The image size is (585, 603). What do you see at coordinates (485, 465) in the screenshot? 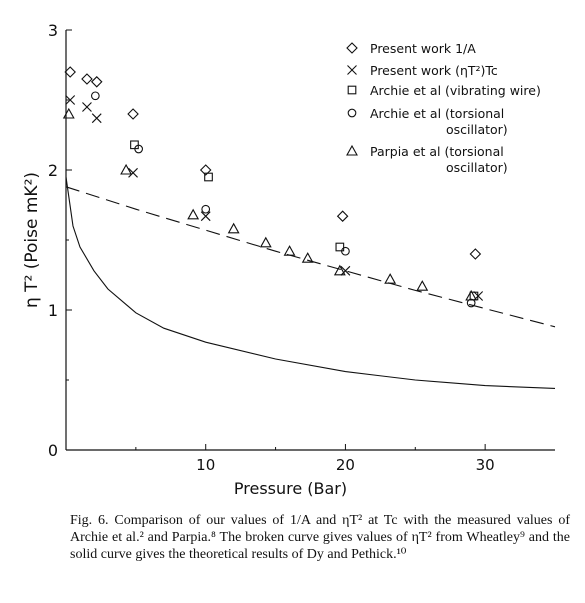
I see `x-tick-label: 30` at bounding box center [485, 465].